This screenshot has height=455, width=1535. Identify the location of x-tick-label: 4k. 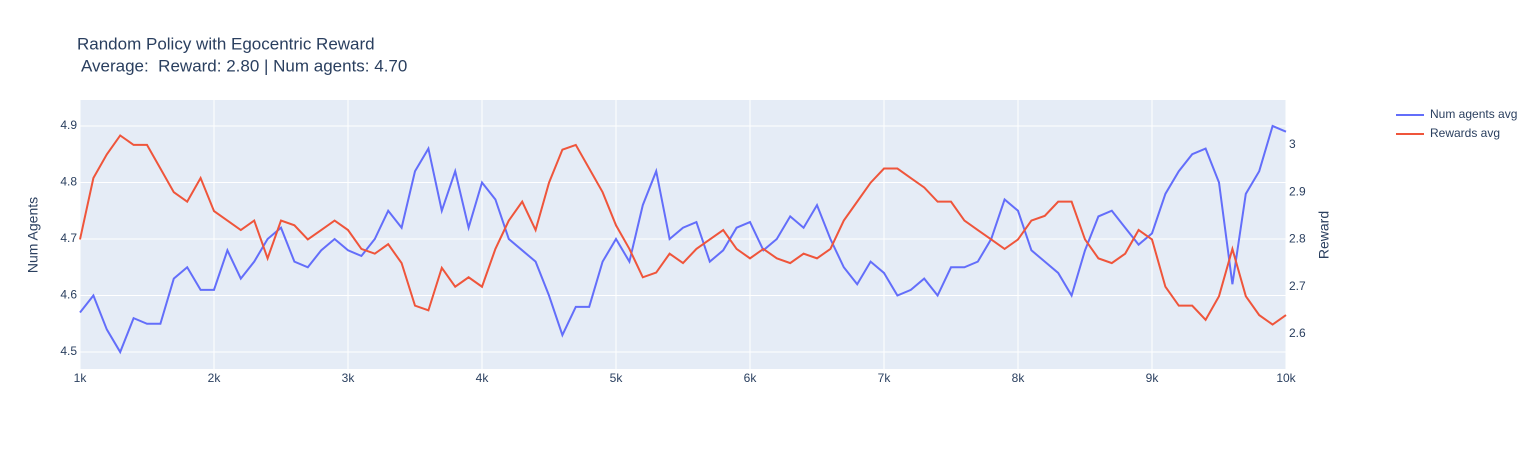
(483, 378).